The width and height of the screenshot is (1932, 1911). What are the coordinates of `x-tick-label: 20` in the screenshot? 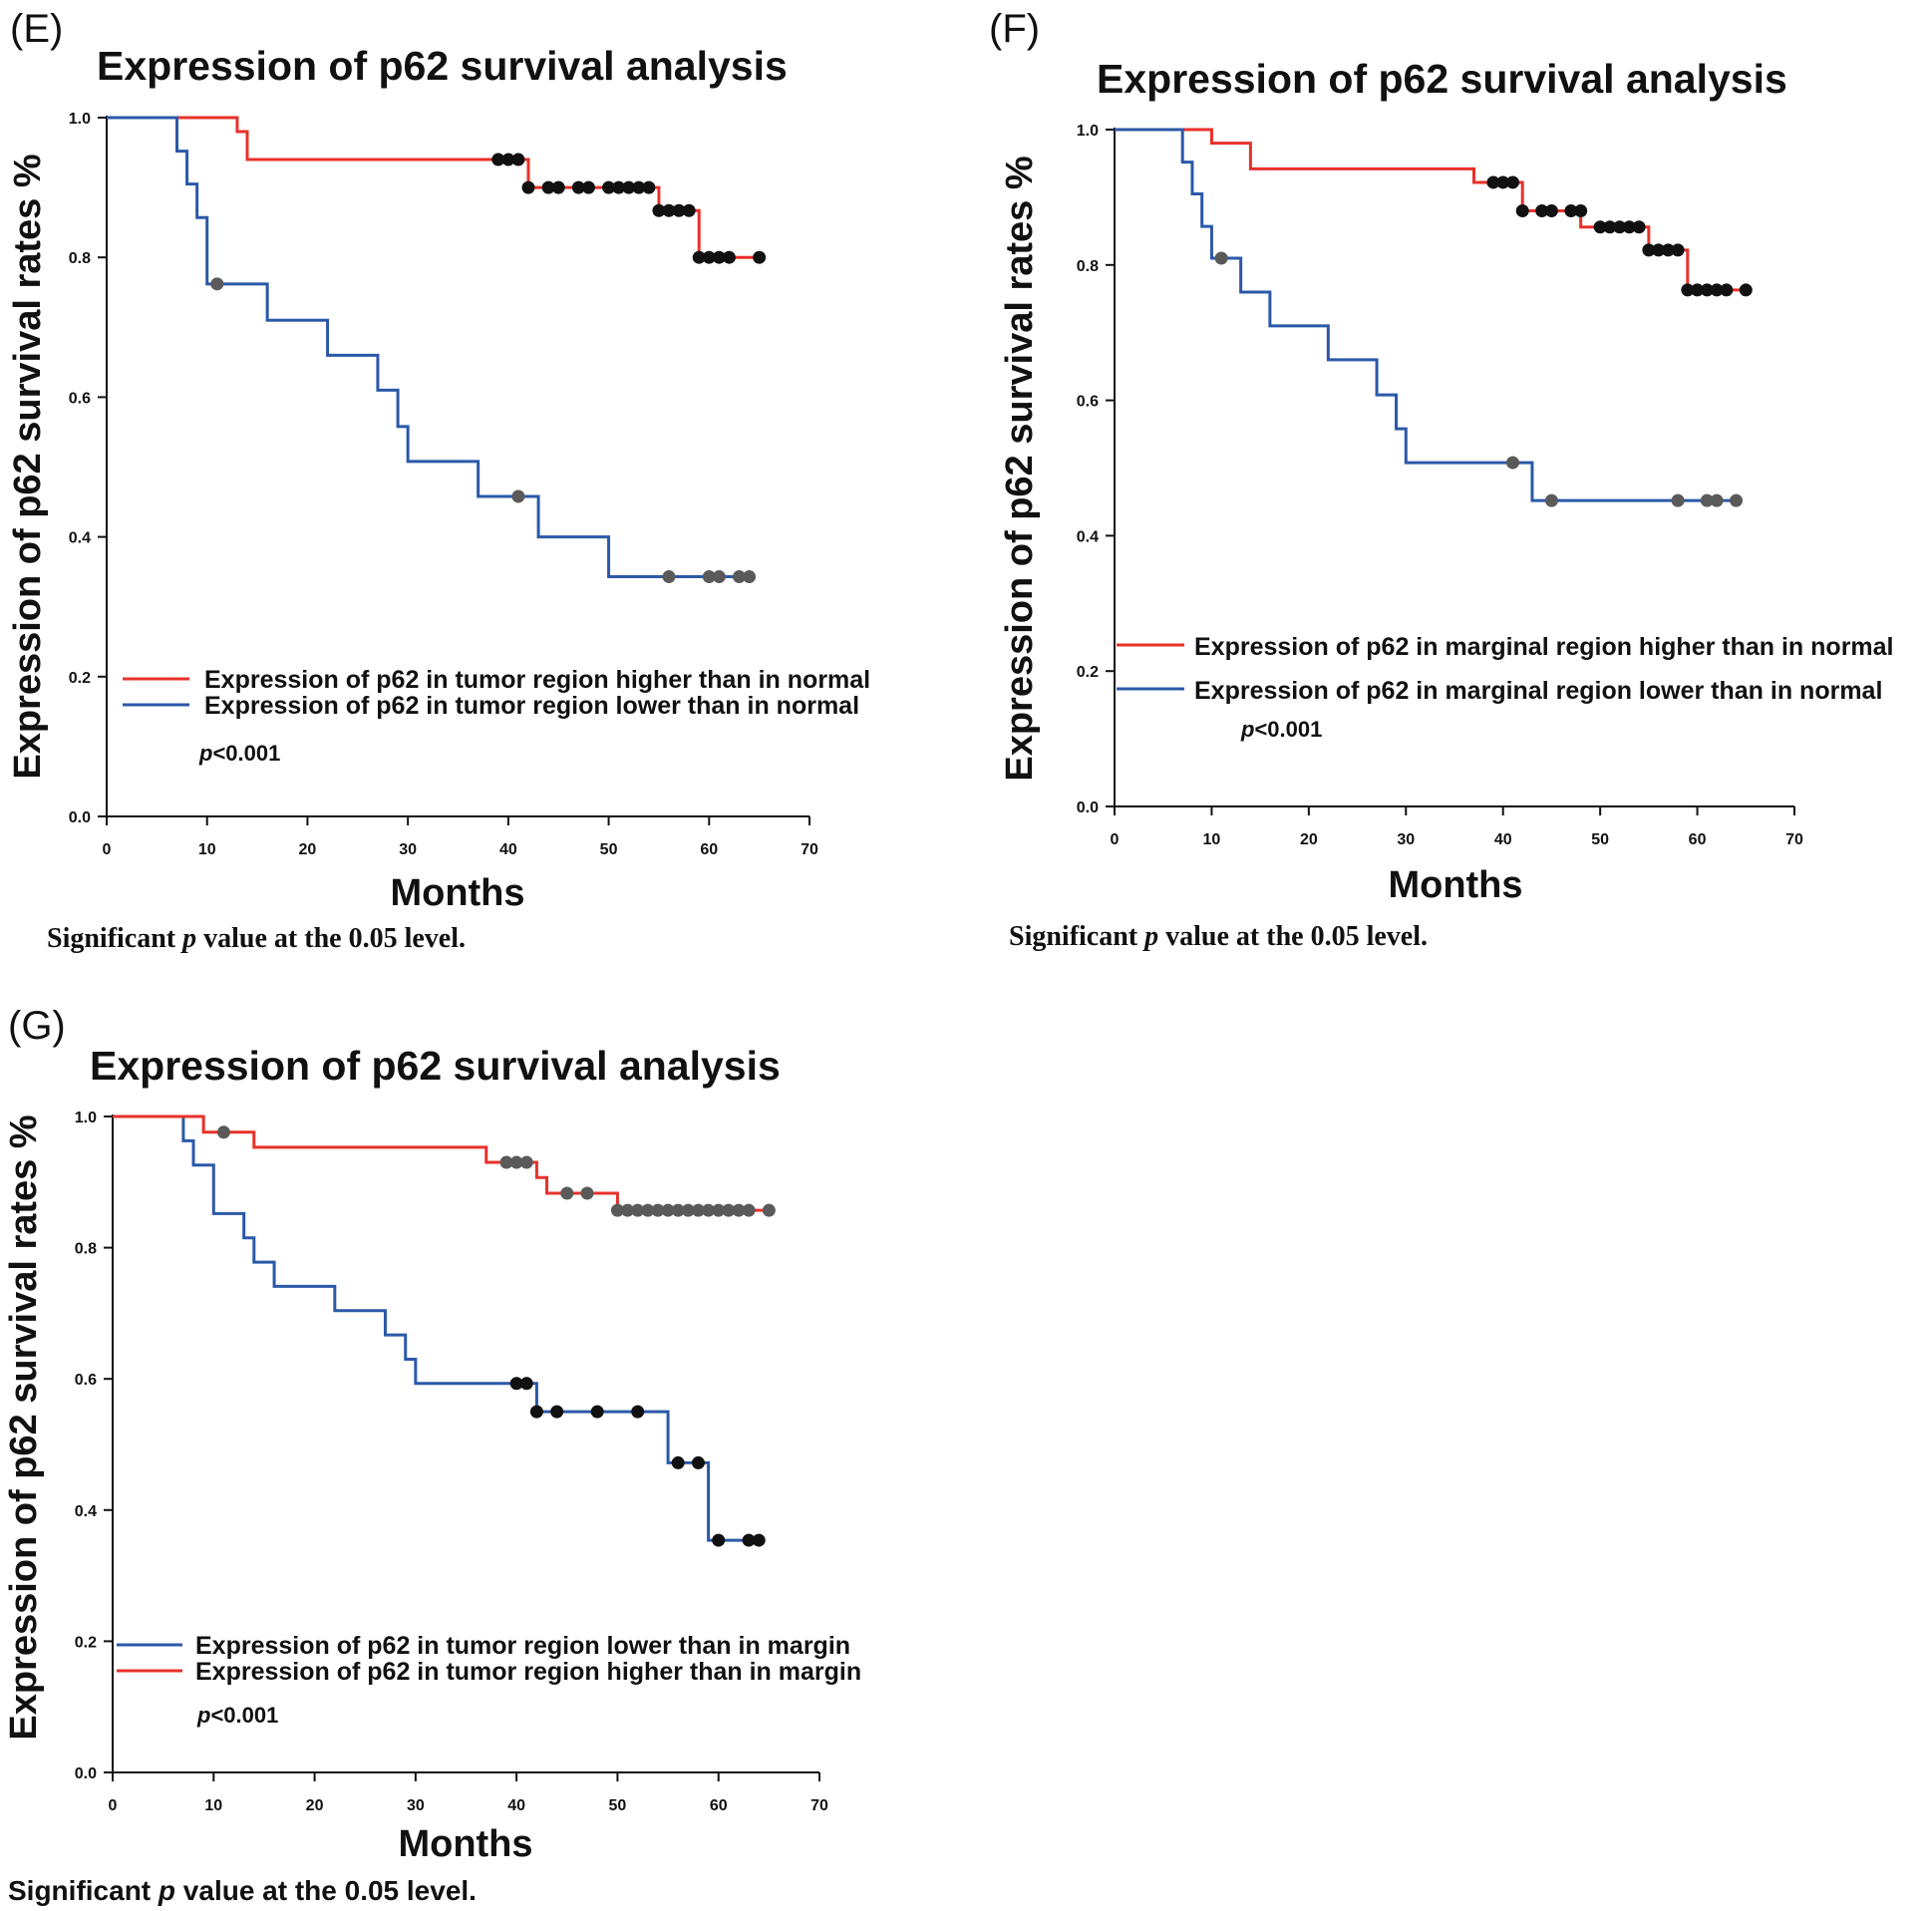 It's located at (308, 849).